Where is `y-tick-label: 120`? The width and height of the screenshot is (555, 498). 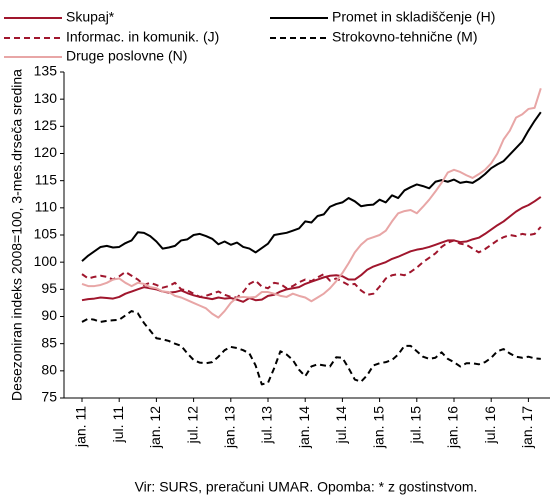 y-tick-label: 120 is located at coordinates (46, 152).